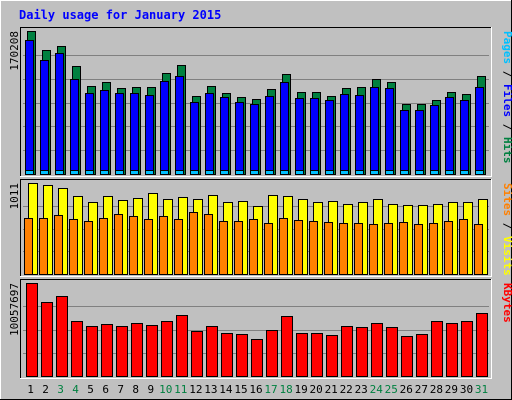 Image resolution: width=512 pixels, height=400 pixels. I want to click on x-tick-label: 24, so click(377, 389).